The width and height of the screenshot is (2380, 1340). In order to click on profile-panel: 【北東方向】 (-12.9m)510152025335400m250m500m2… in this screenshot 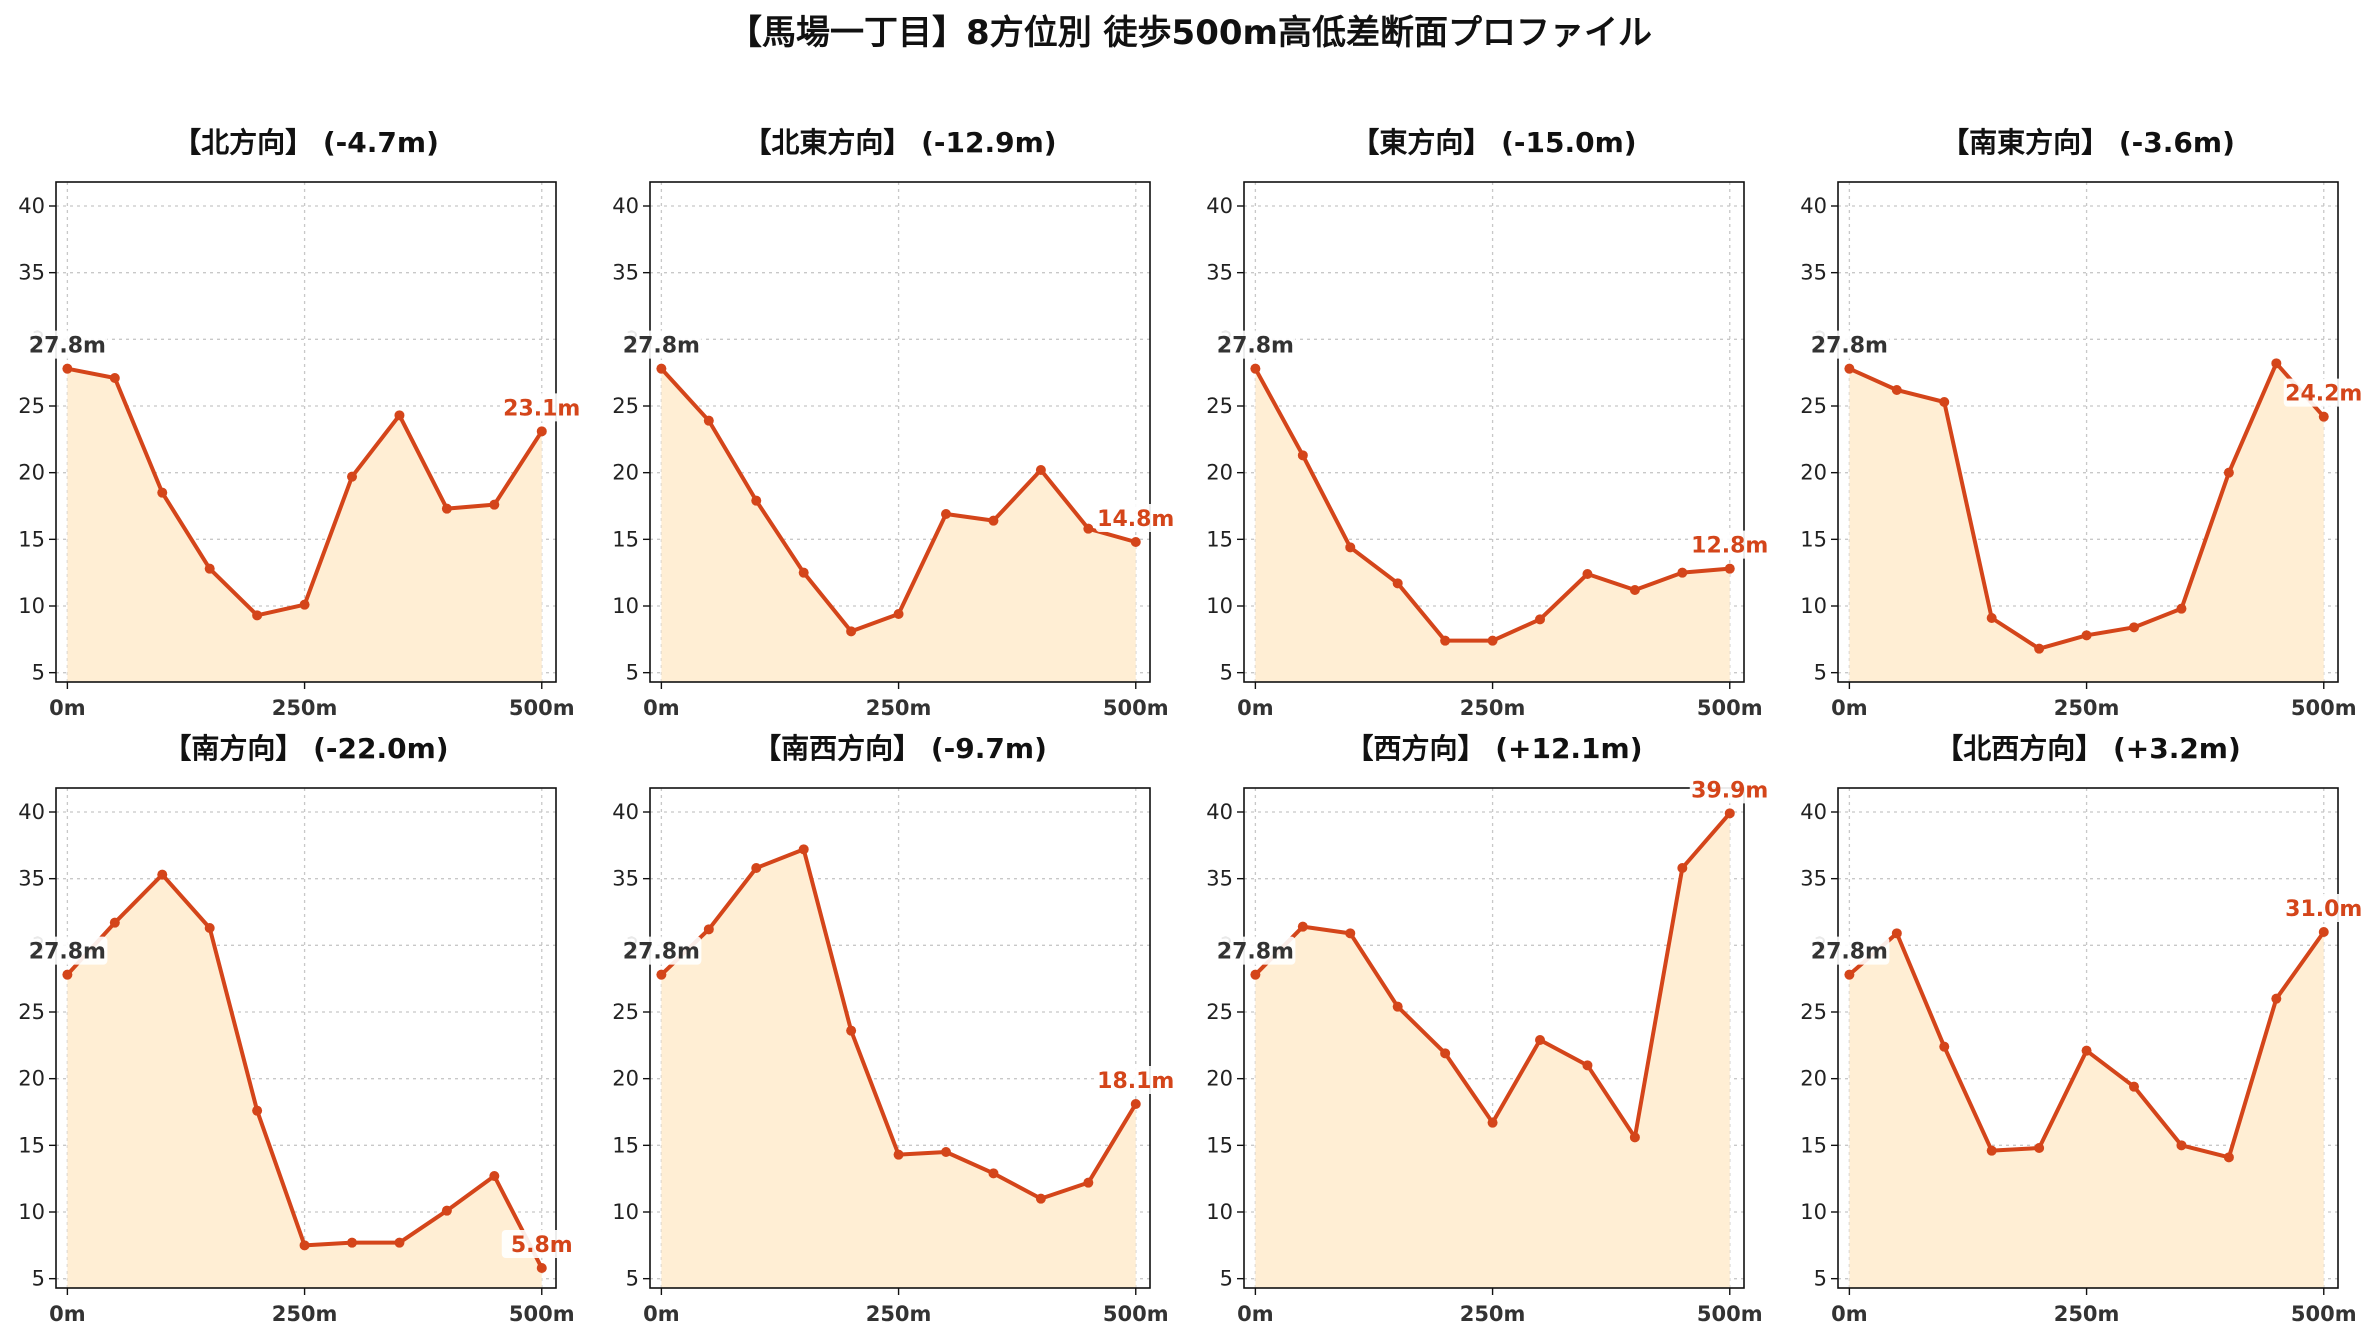, I will do `click(894, 423)`.